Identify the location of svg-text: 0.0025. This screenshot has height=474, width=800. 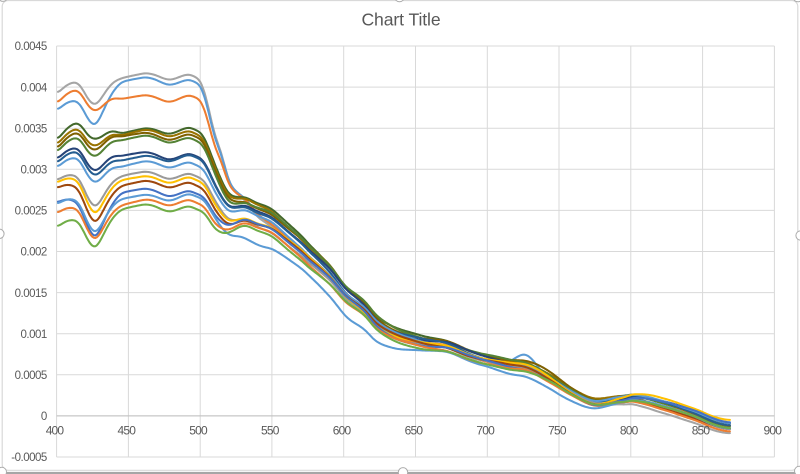
(31, 212).